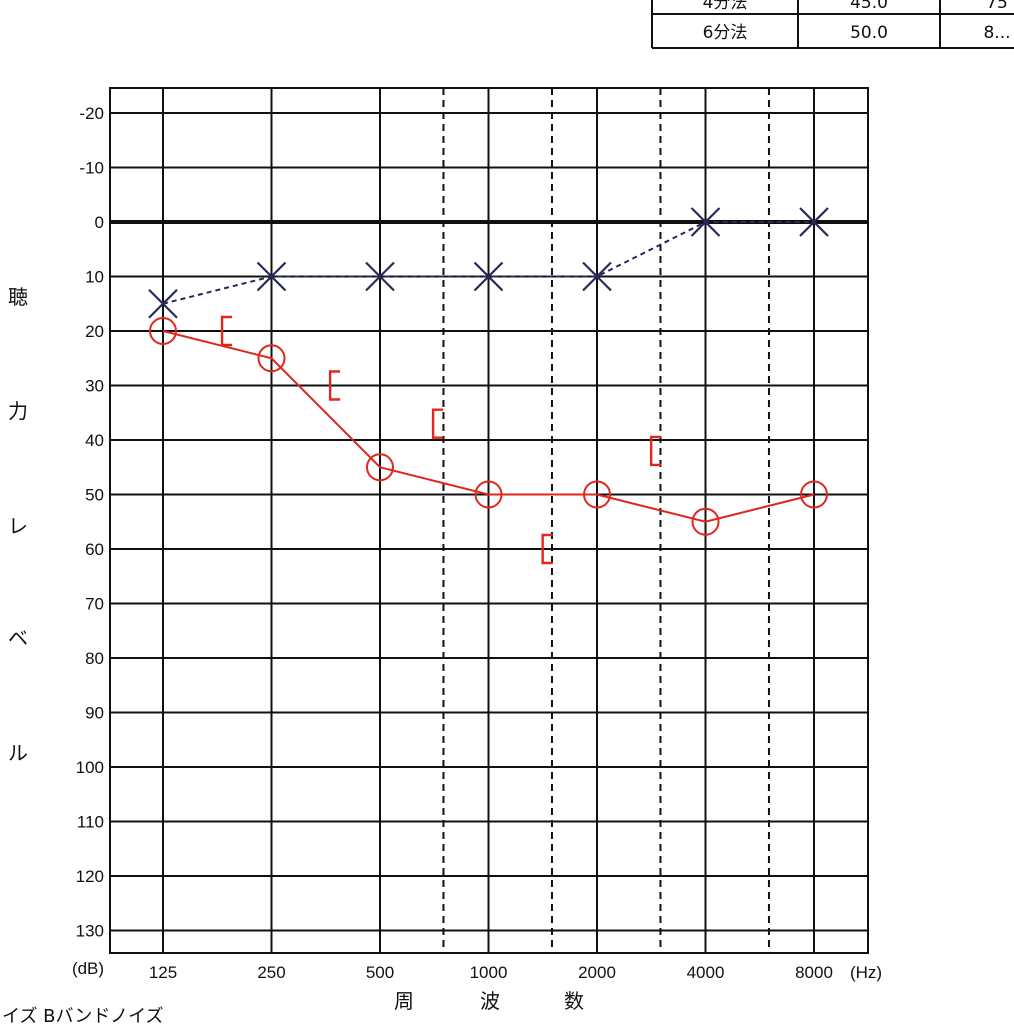 The width and height of the screenshot is (1014, 1024). Describe the element at coordinates (18, 638) in the screenshot. I see `y-axis-title-char: ベ` at that location.